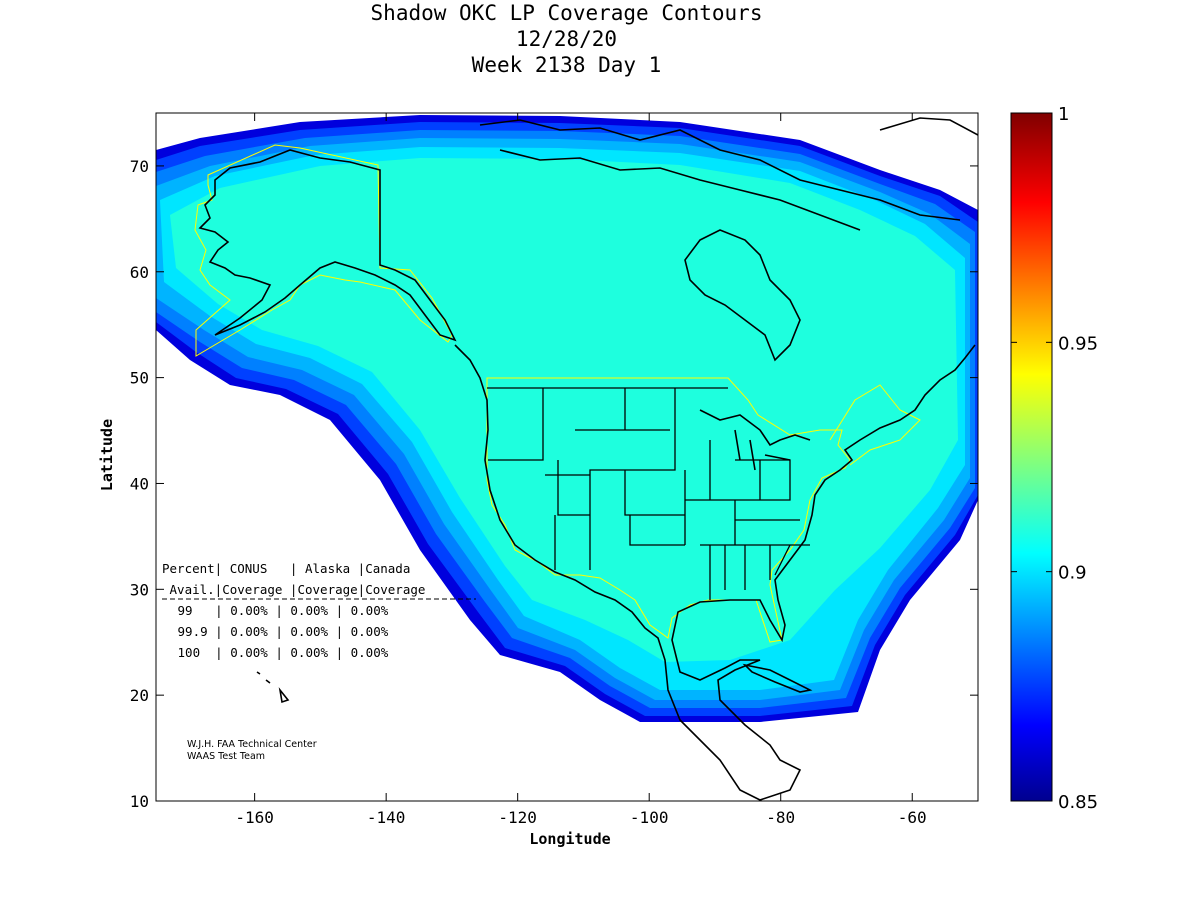 Image resolution: width=1200 pixels, height=900 pixels. I want to click on y-tick-label: 40, so click(139, 483).